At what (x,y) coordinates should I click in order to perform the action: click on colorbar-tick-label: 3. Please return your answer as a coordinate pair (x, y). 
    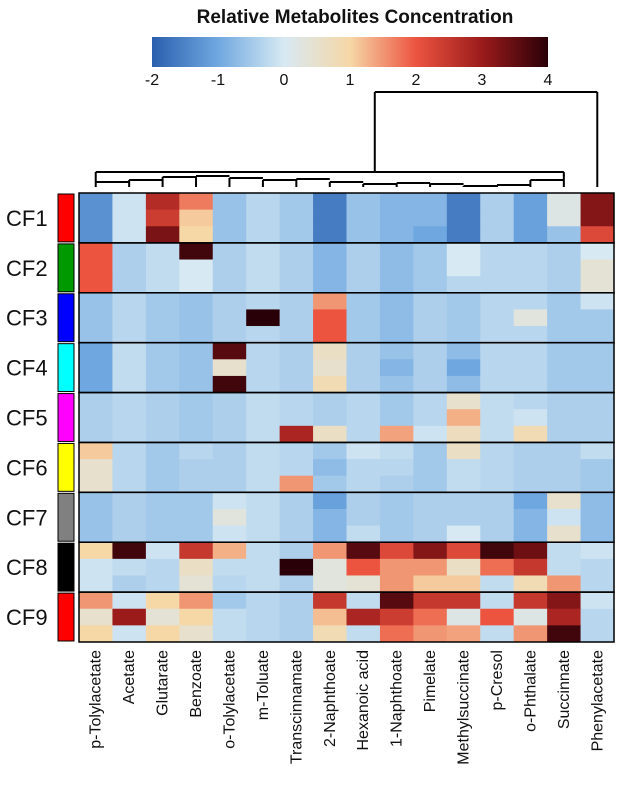
    Looking at the image, I should click on (482, 80).